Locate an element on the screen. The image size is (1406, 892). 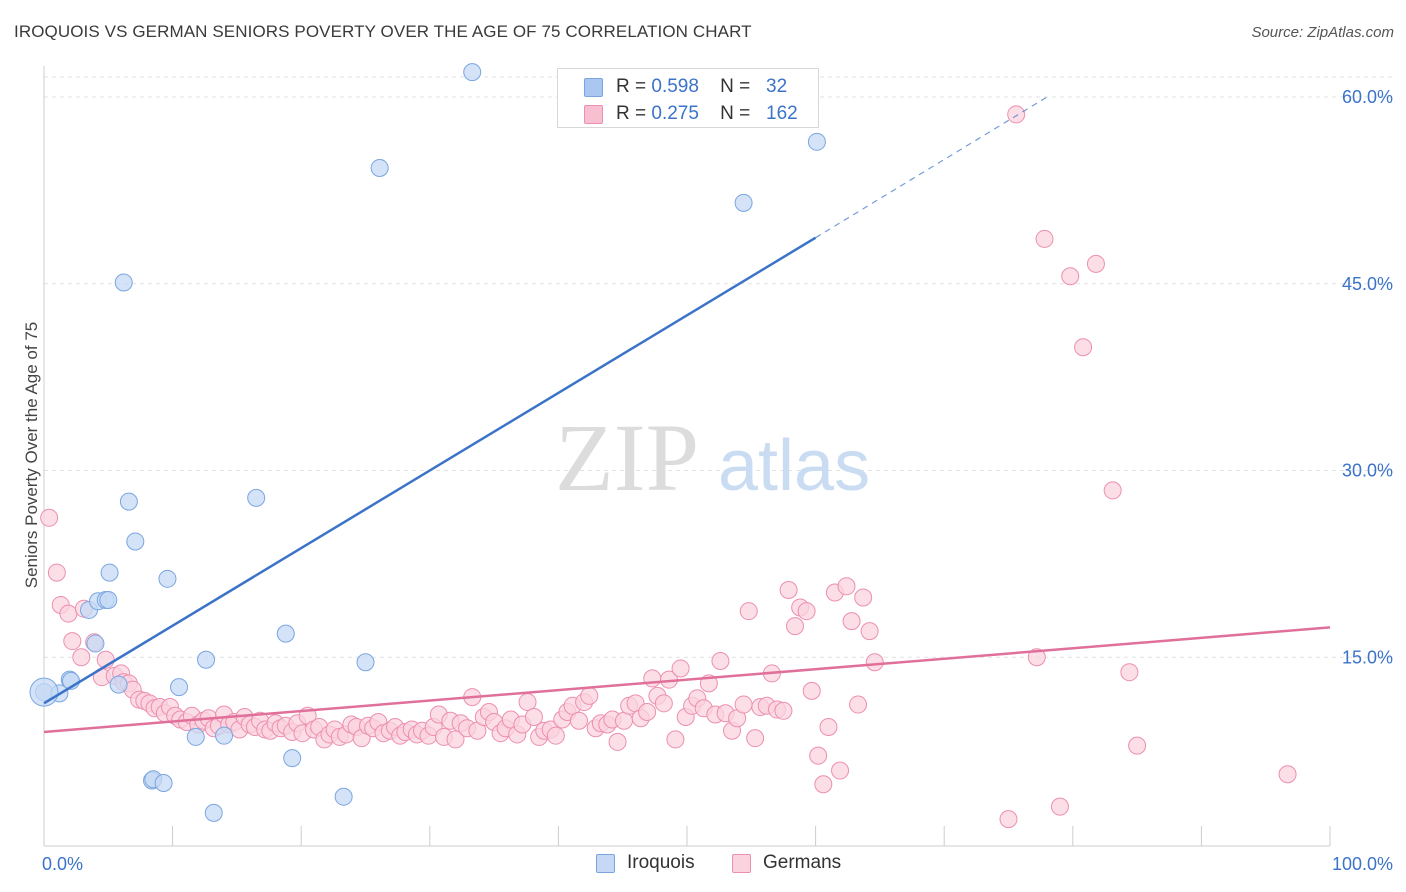
watermark-atlas: atlas is located at coordinates (794, 466).